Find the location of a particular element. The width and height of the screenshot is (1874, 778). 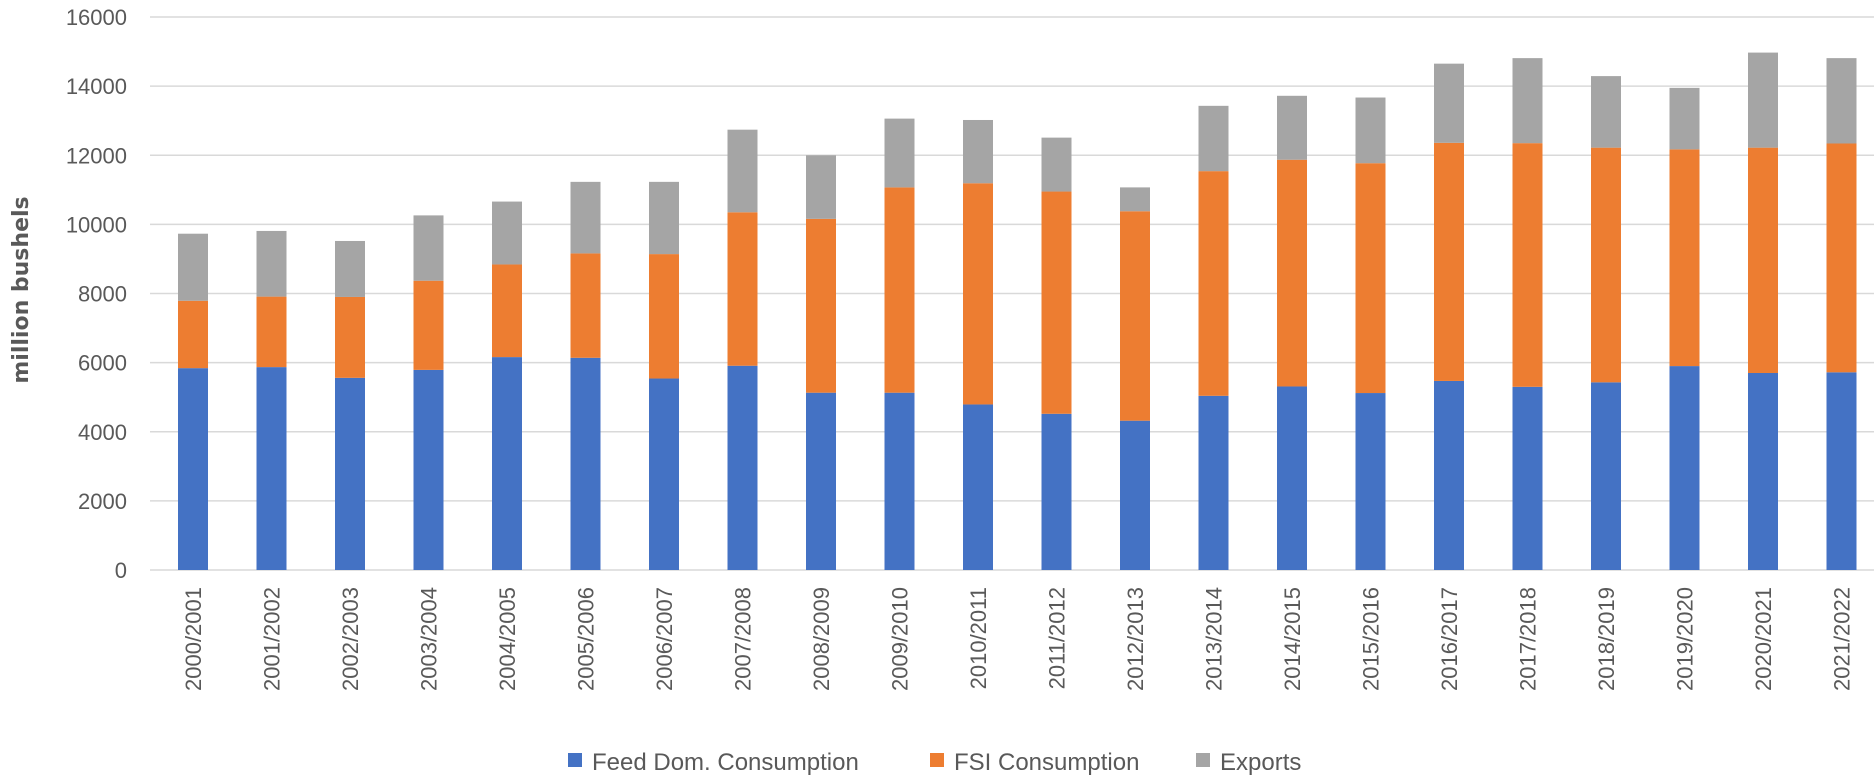

y-tick-label: 6000 is located at coordinates (102, 363).